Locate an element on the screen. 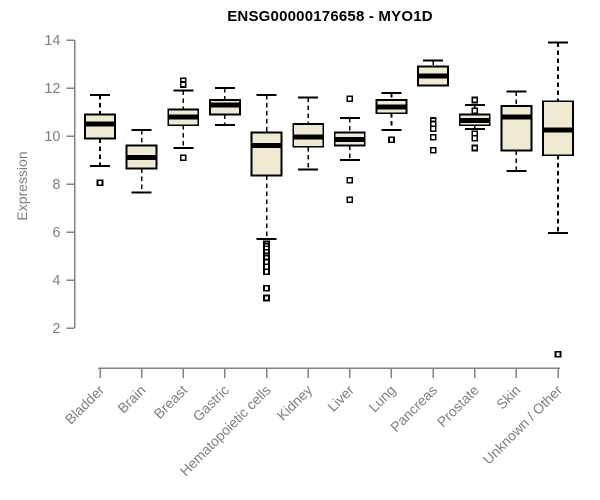  x-tick-label: Prostate is located at coordinates (458, 406).